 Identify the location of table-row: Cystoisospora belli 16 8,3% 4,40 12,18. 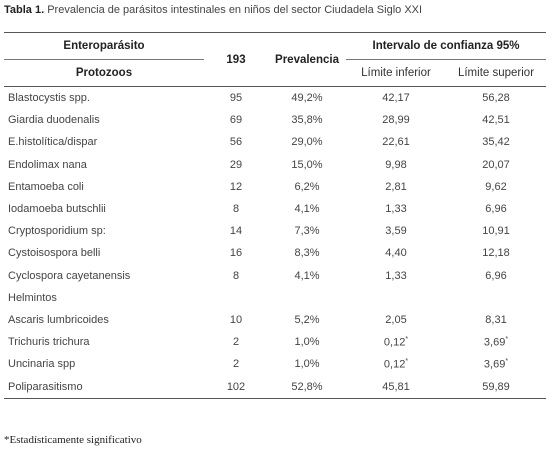
(275, 253).